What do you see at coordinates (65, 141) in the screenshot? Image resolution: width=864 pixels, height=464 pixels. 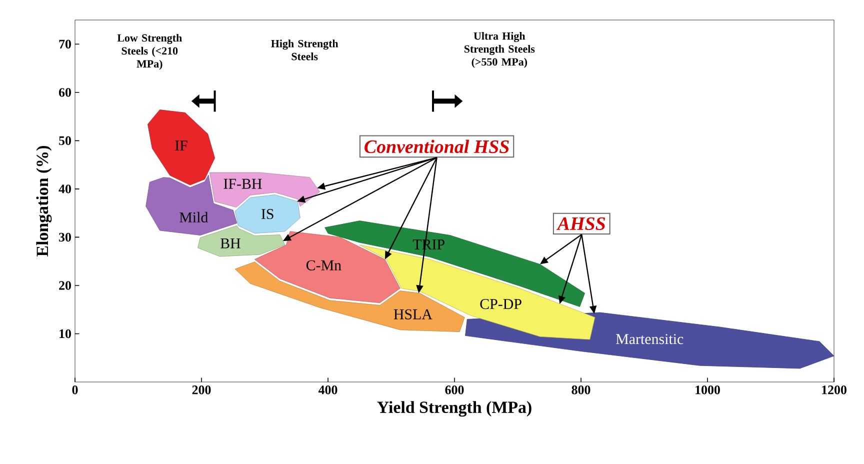 I see `y-tick-label: 50` at bounding box center [65, 141].